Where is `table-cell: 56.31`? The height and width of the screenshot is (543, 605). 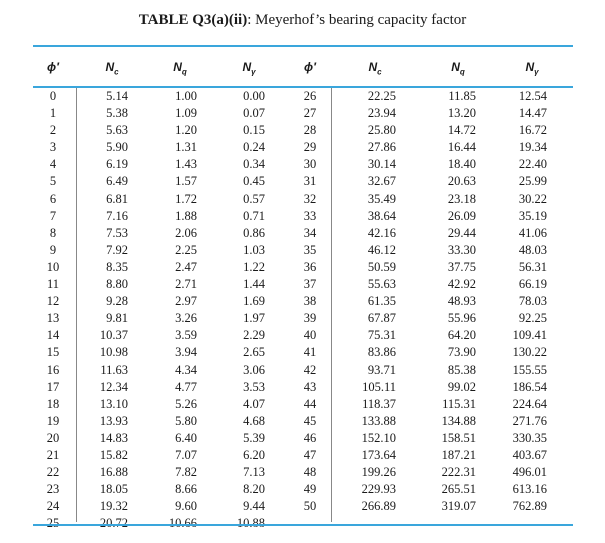 table-cell: 56.31 is located at coordinates (532, 266).